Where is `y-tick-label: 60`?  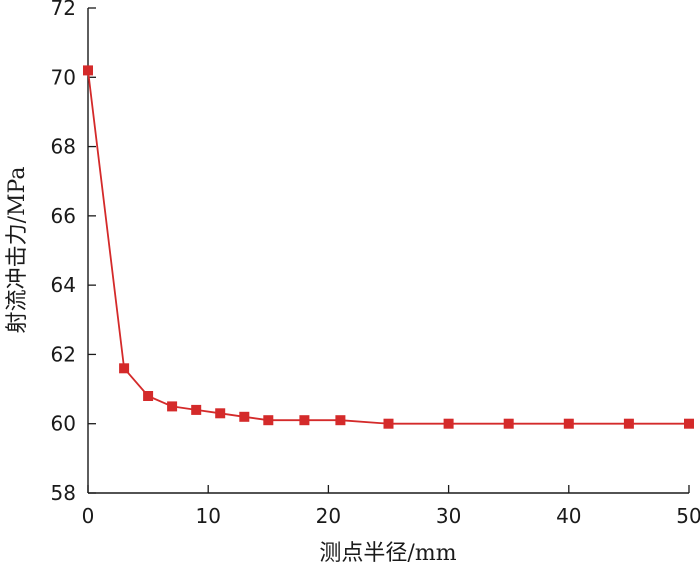
y-tick-label: 60 is located at coordinates (63, 424).